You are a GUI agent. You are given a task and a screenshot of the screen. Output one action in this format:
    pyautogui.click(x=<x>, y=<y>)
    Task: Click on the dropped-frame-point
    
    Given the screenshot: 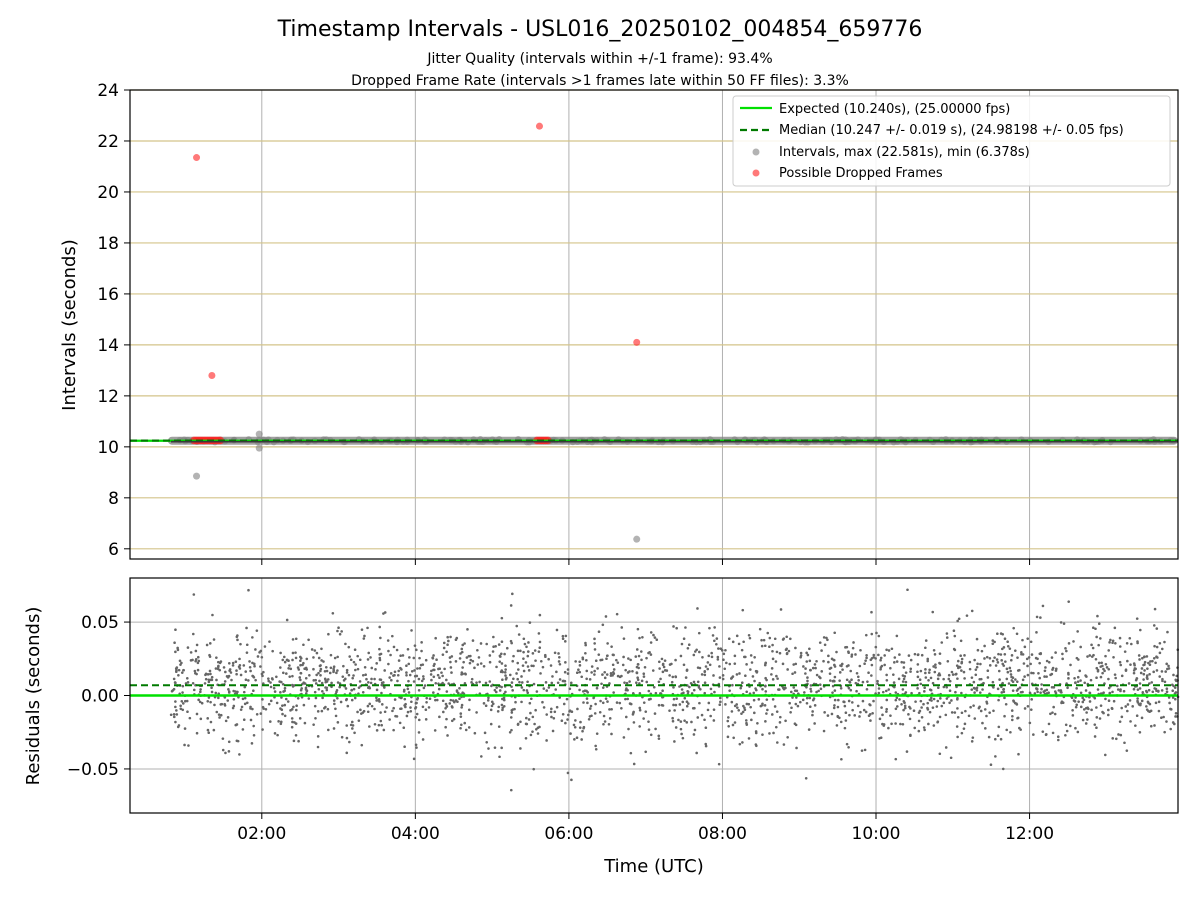 What is the action you would take?
    pyautogui.click(x=539, y=126)
    